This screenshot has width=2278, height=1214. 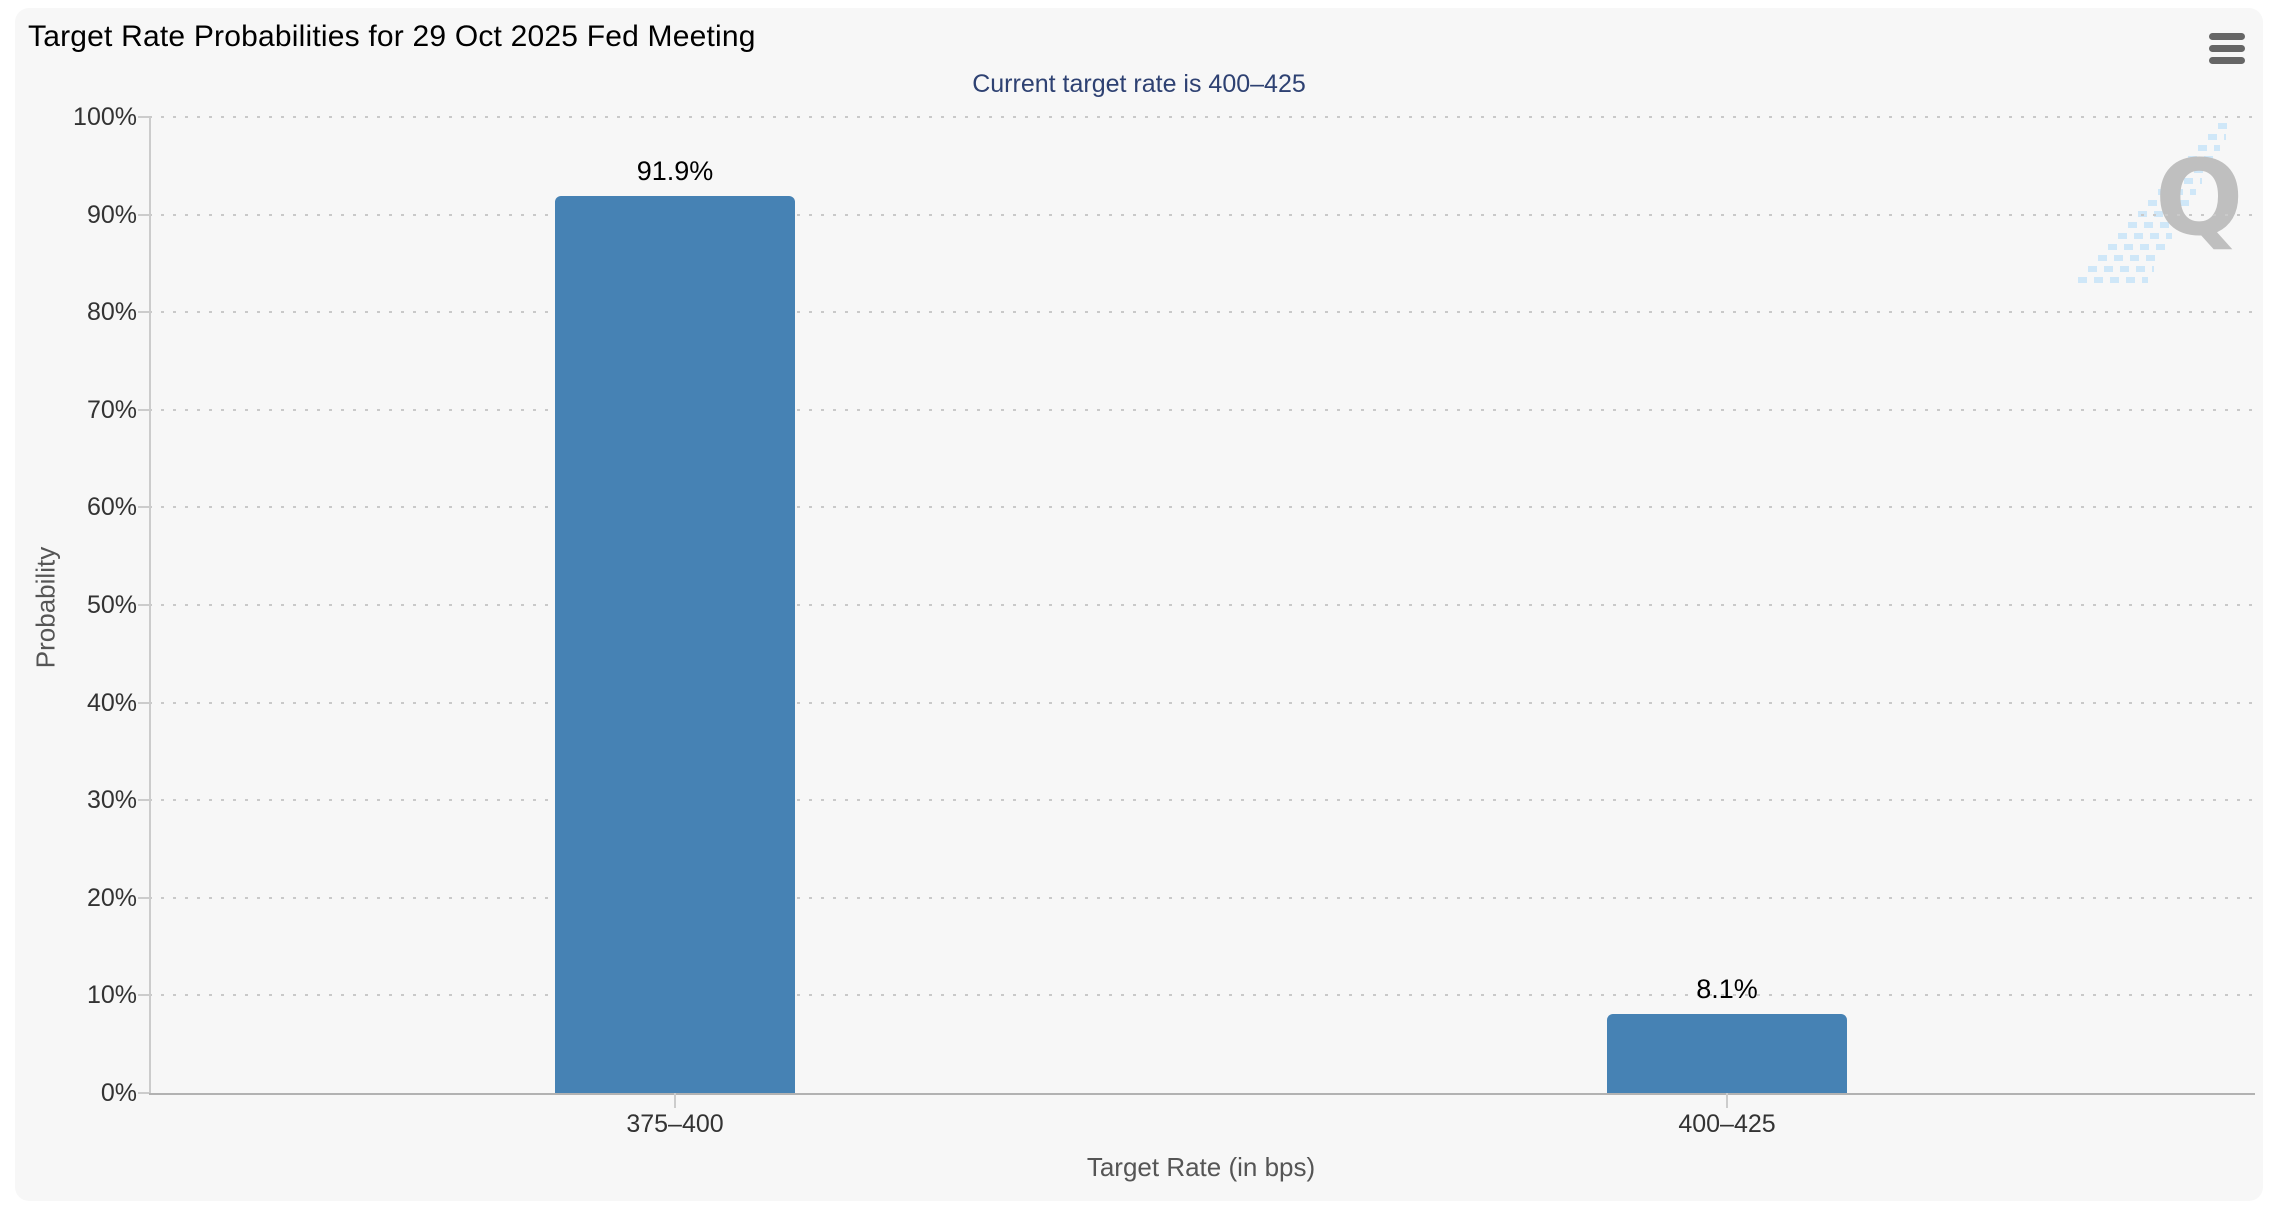 I want to click on y-axis-label: 50%, so click(x=111, y=605).